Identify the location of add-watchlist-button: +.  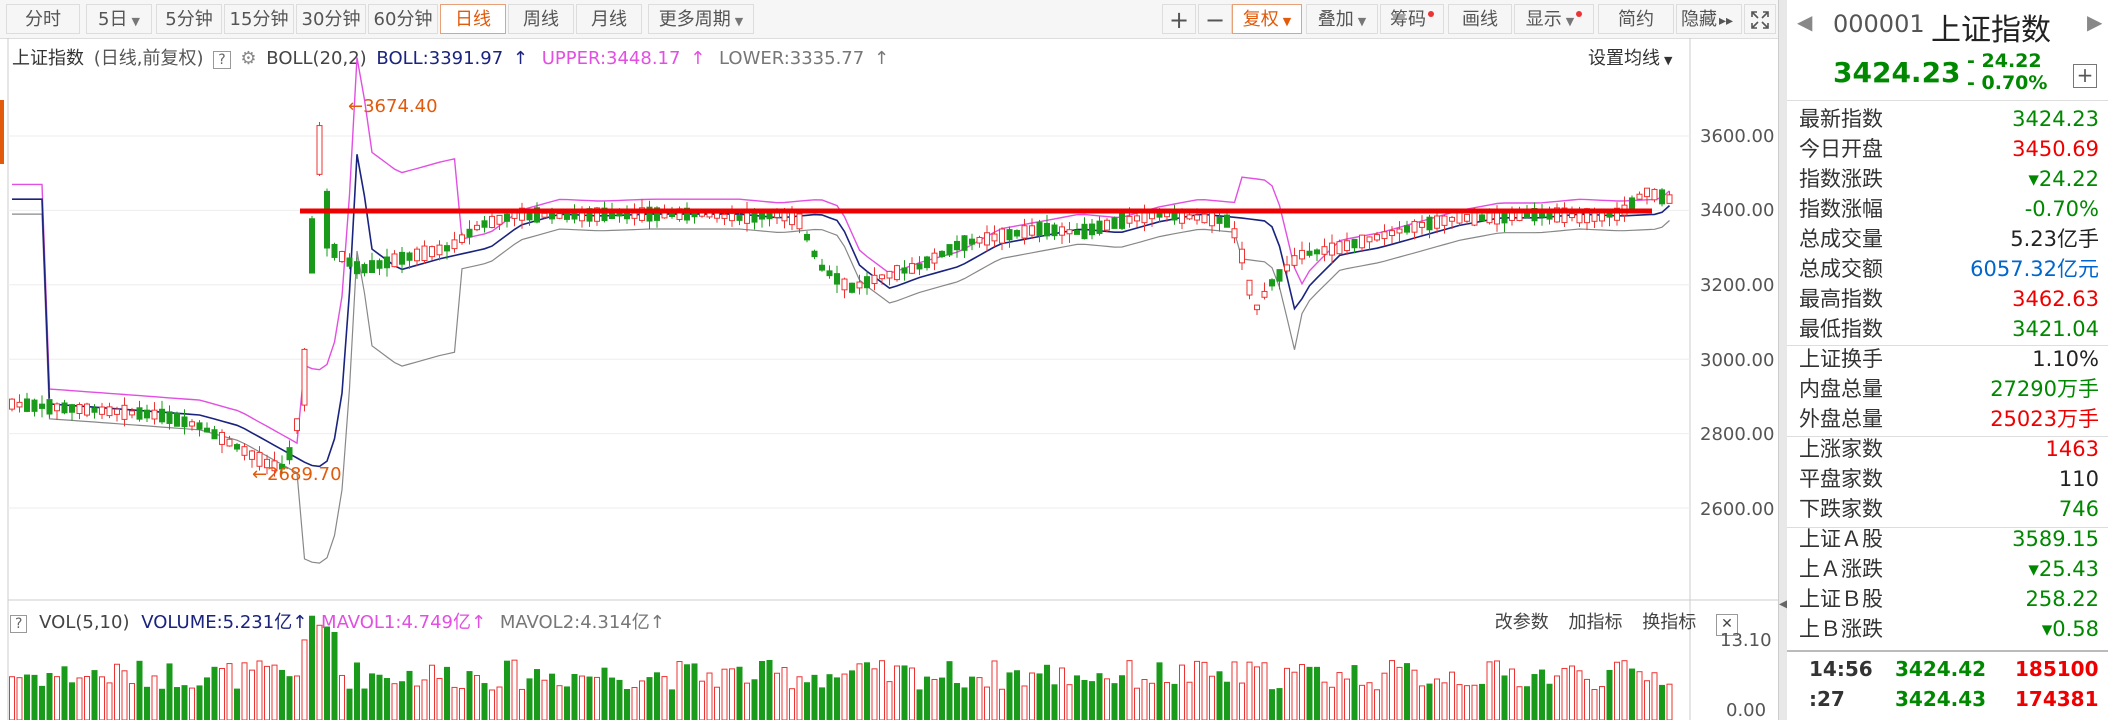
(2085, 76).